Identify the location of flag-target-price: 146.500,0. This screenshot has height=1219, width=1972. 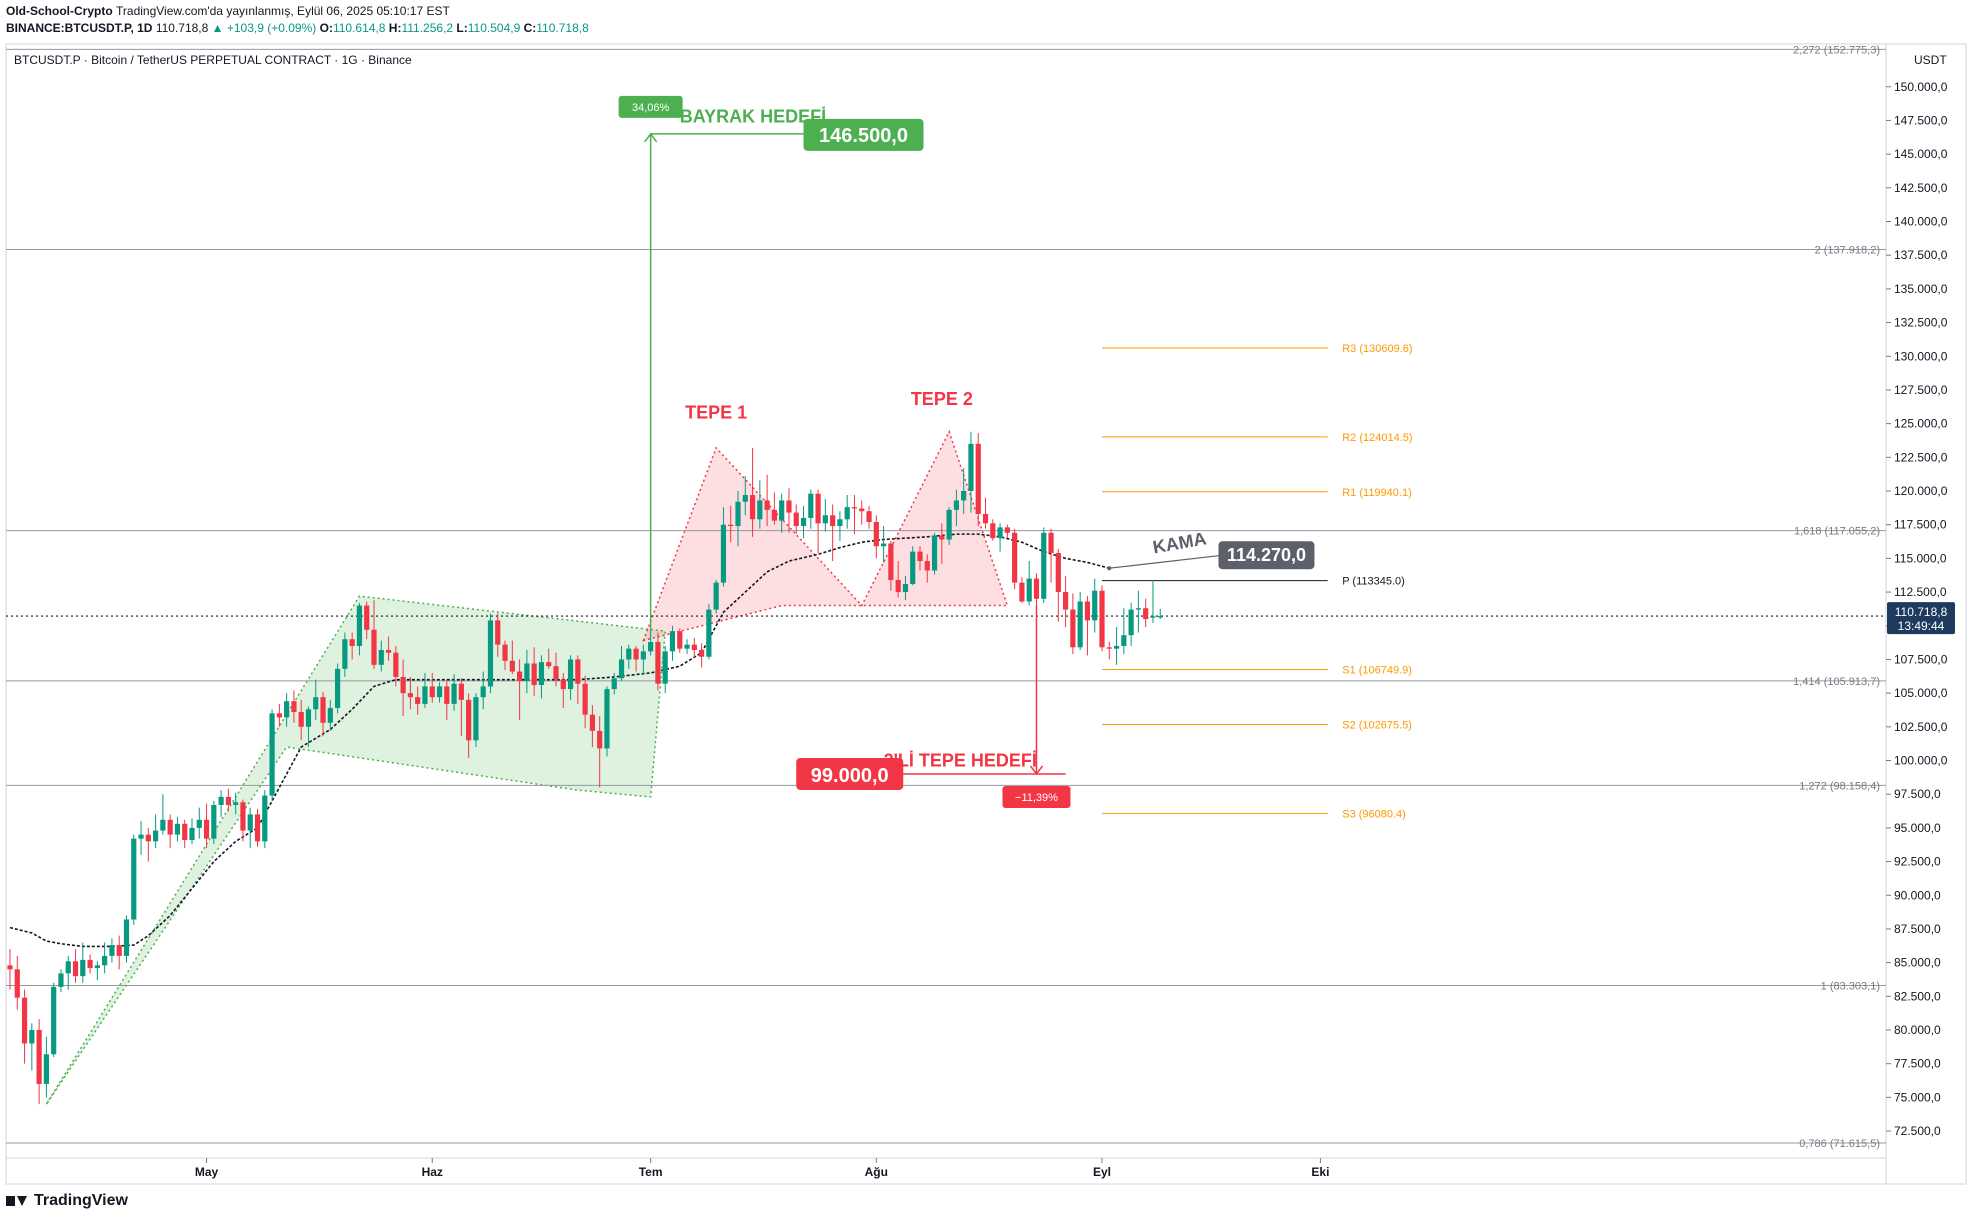
(863, 136).